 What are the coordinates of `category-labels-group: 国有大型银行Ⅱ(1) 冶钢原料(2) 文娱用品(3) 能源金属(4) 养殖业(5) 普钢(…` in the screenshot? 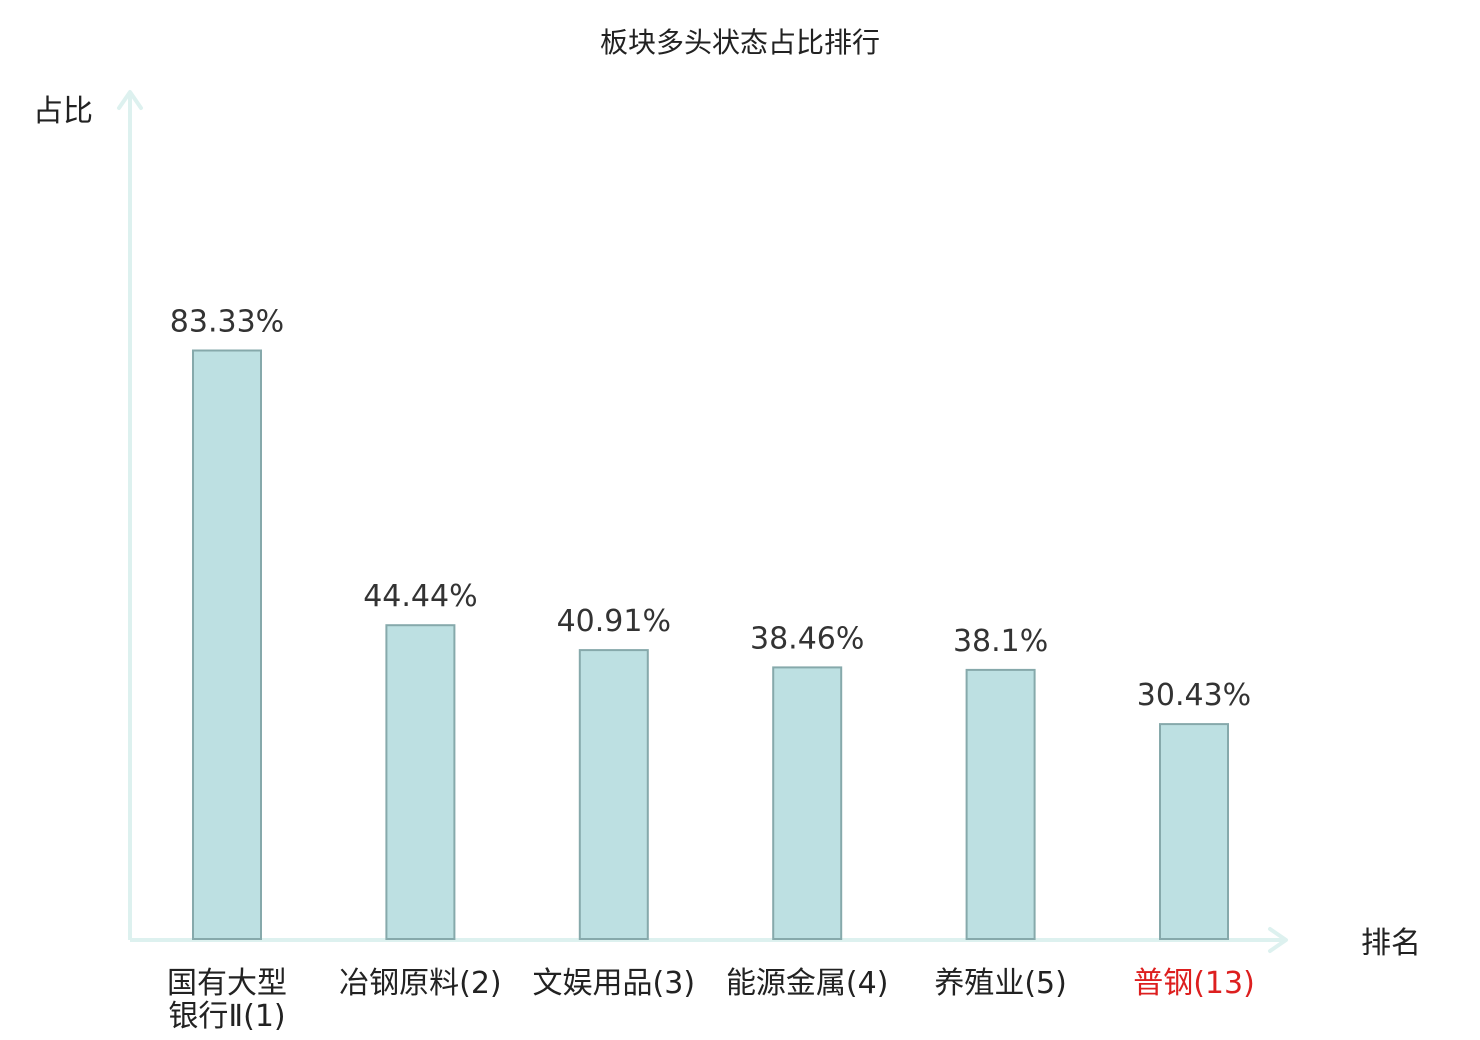 It's located at (711, 1000).